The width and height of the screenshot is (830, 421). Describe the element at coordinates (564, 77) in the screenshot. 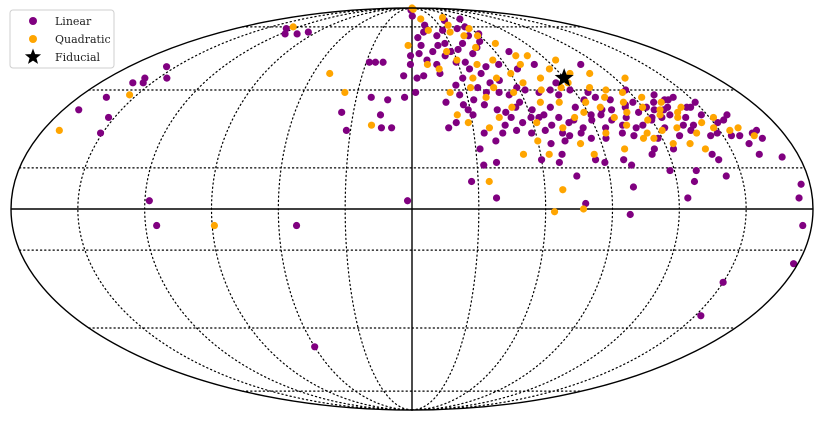

I see `series-fiducial` at that location.